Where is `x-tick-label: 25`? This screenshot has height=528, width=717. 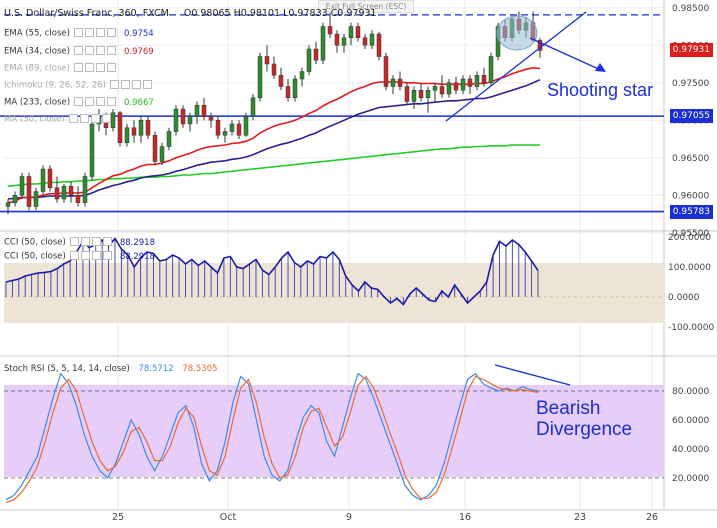
x-tick-label: 25 is located at coordinates (118, 517).